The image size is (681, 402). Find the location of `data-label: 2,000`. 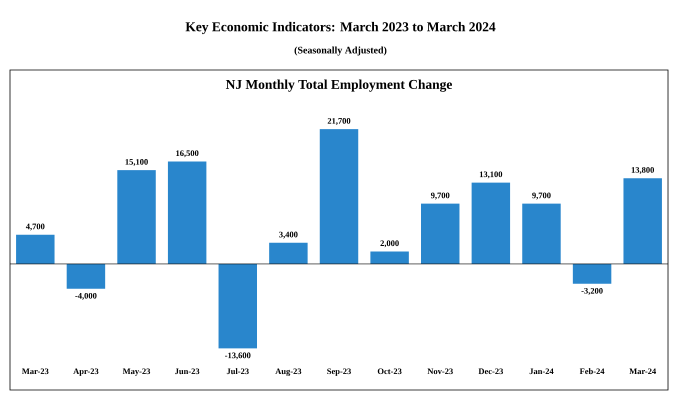

data-label: 2,000 is located at coordinates (389, 244).